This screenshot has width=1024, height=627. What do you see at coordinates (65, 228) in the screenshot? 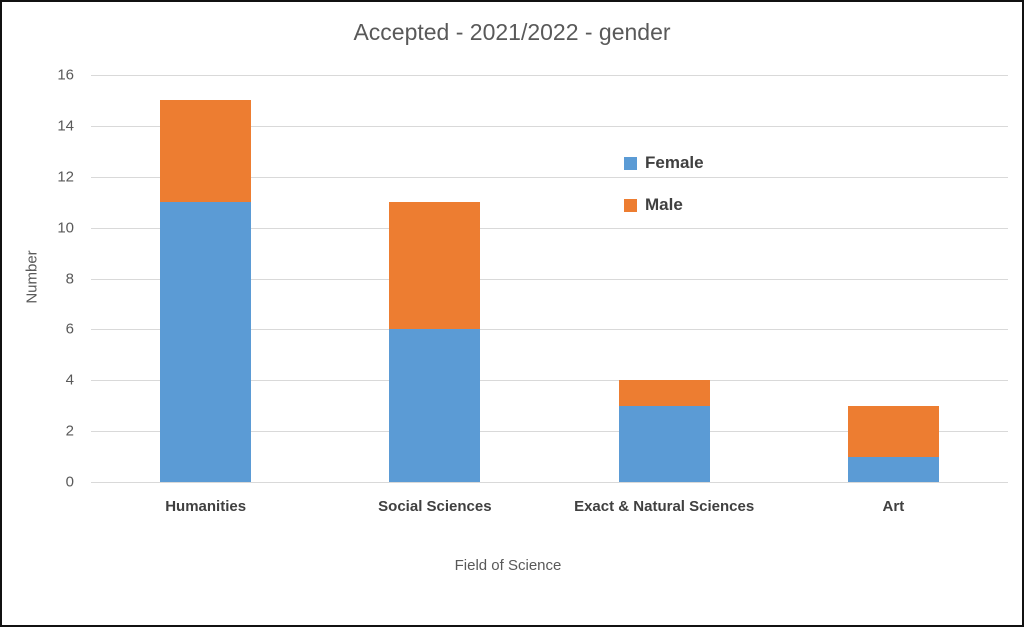
I see `y-tick-label: 10` at bounding box center [65, 228].